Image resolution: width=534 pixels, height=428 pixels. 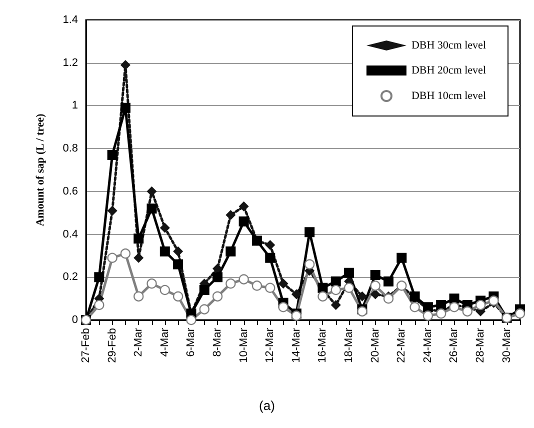 What do you see at coordinates (428, 345) in the screenshot?
I see `x-tick-label: 24-Mar` at bounding box center [428, 345].